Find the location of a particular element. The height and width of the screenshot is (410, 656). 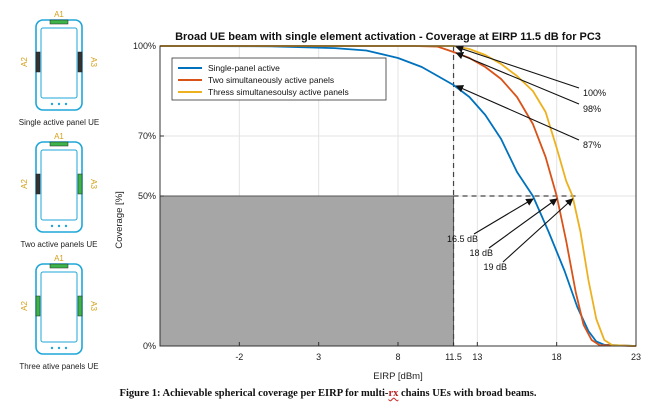

phone-1: A1 A2 A3 Single active panel UE is located at coordinates (59, 68).